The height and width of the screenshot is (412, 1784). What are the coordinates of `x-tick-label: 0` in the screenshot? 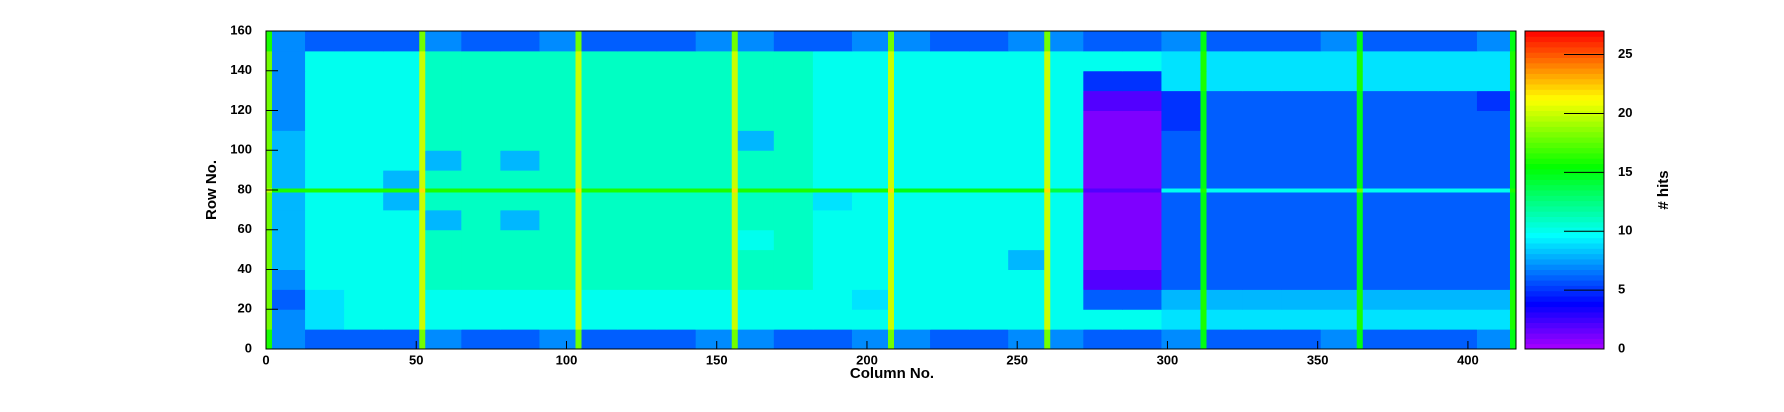 It's located at (265, 359).